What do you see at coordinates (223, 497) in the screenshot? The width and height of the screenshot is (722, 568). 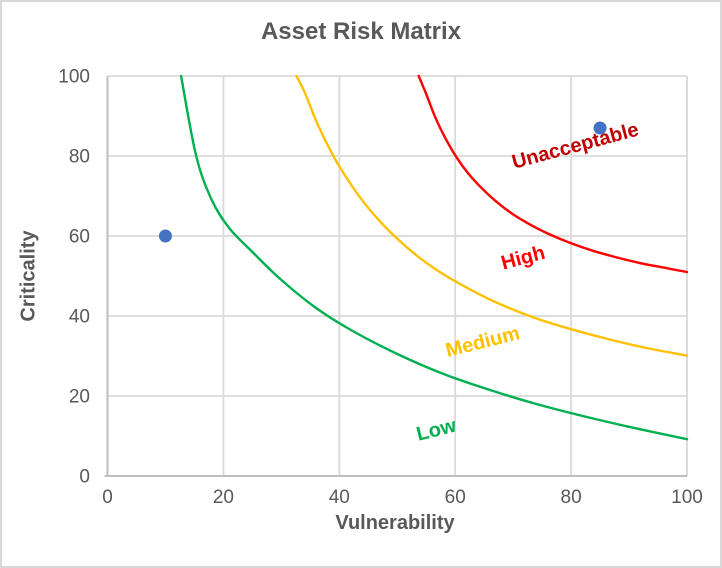 I see `x-tick-label: 20` at bounding box center [223, 497].